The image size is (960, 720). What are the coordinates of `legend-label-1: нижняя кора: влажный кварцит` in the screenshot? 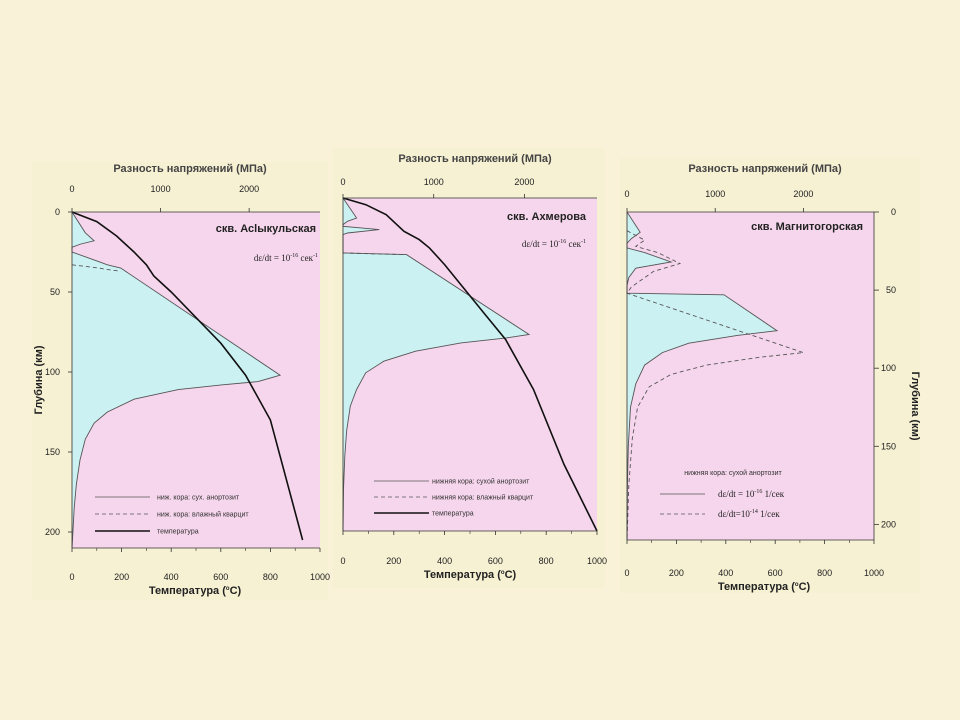 It's located at (483, 498).